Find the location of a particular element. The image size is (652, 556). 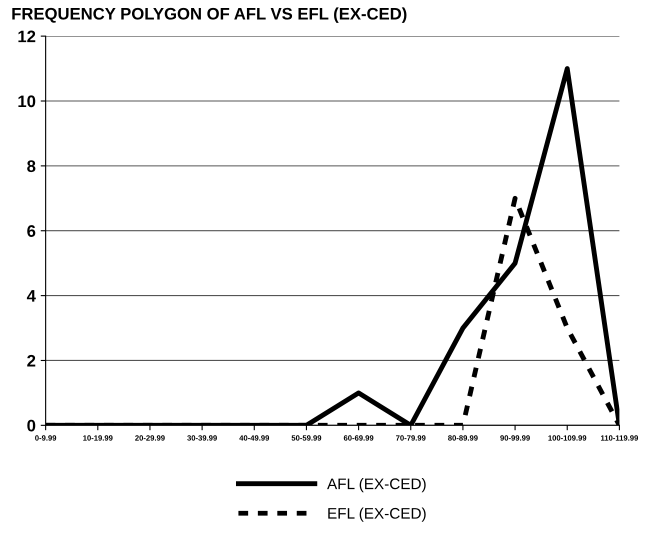

y-tick-label: 10 is located at coordinates (27, 101).